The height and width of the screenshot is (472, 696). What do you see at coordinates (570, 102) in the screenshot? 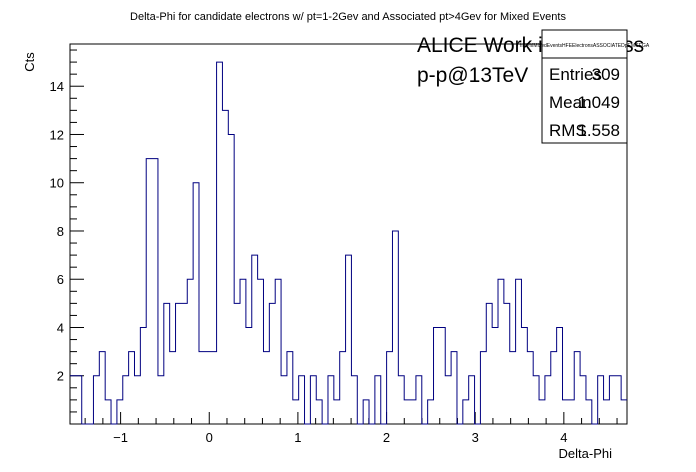
I see `stats-mean-label: Mean` at bounding box center [570, 102].